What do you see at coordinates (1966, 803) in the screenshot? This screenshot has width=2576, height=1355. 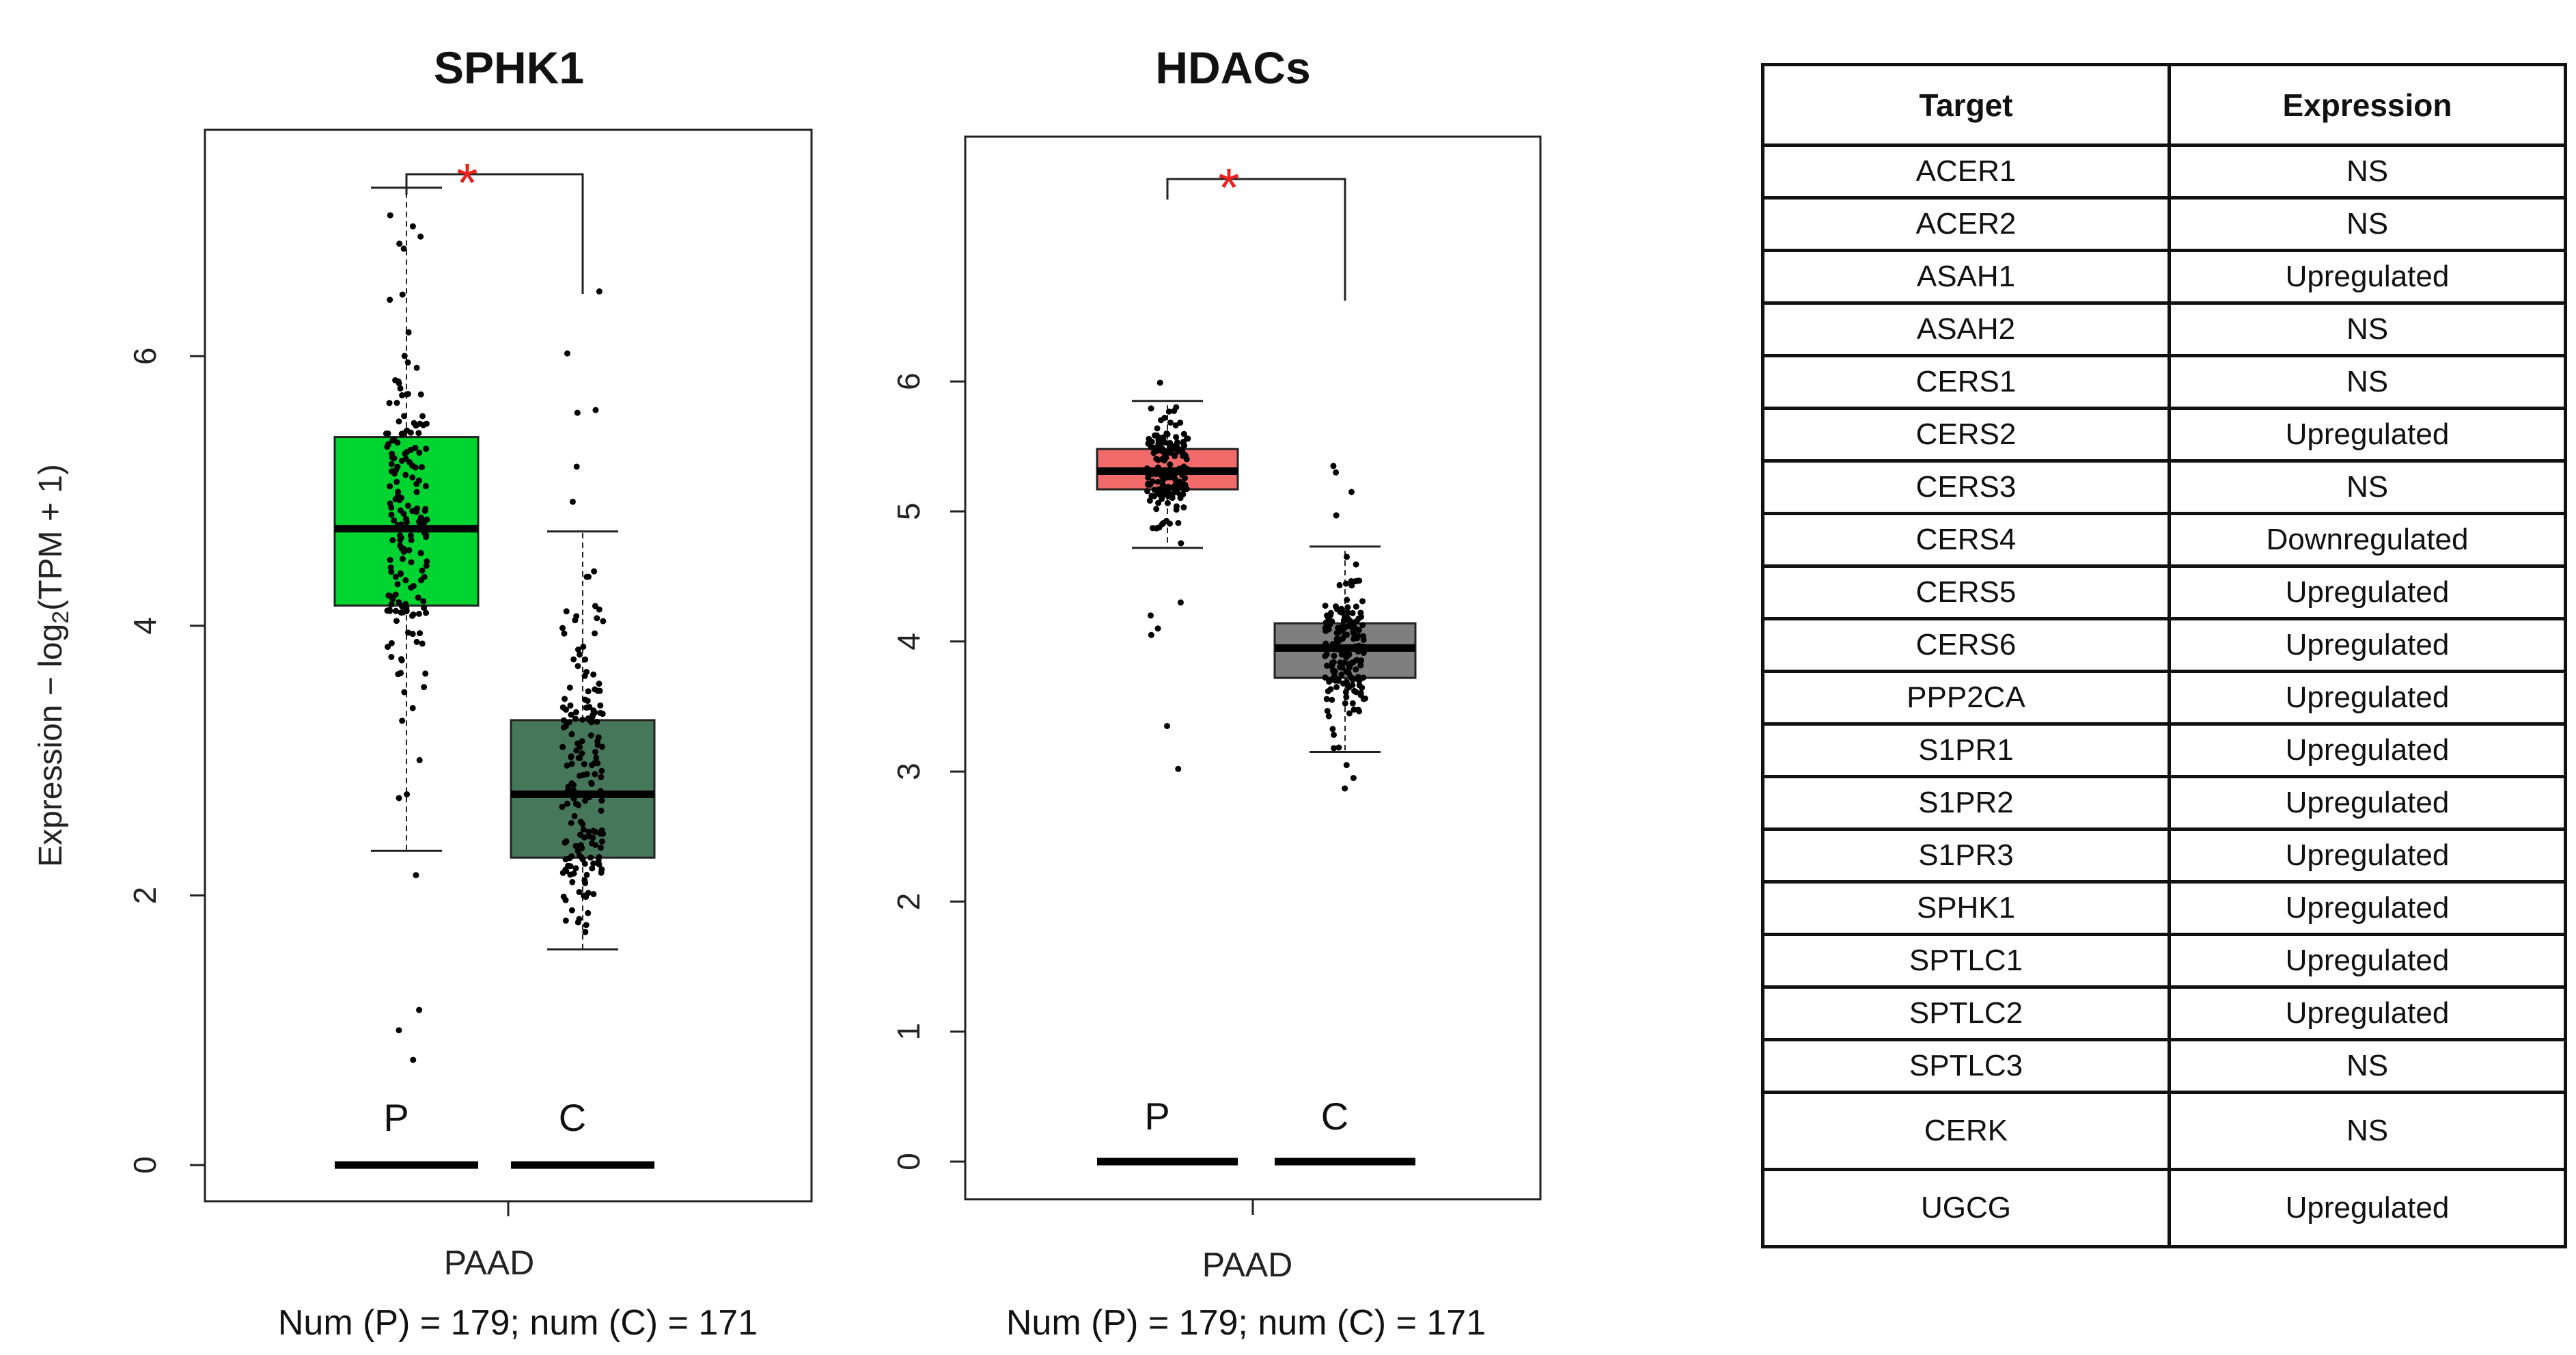 I see `table-cell-target: S1PR2` at bounding box center [1966, 803].